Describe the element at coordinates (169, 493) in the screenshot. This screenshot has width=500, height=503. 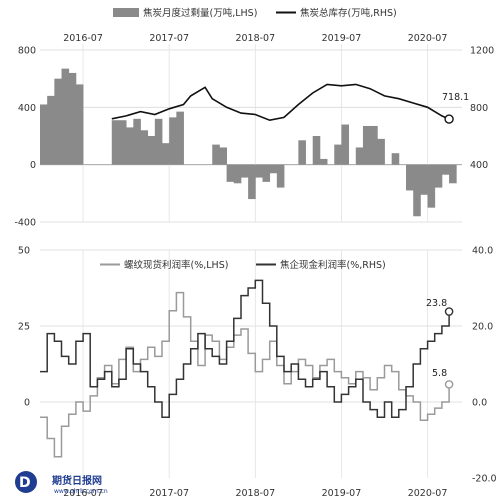
I see `bottom-x-tick: 2017-07` at that location.